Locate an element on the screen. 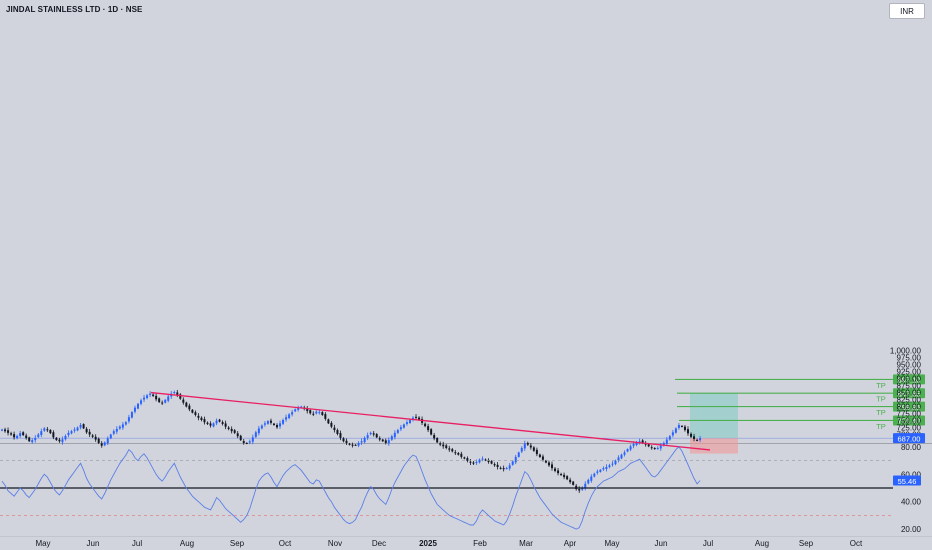 This screenshot has width=932, height=550. price-tick-label: 825.00 is located at coordinates (909, 400).